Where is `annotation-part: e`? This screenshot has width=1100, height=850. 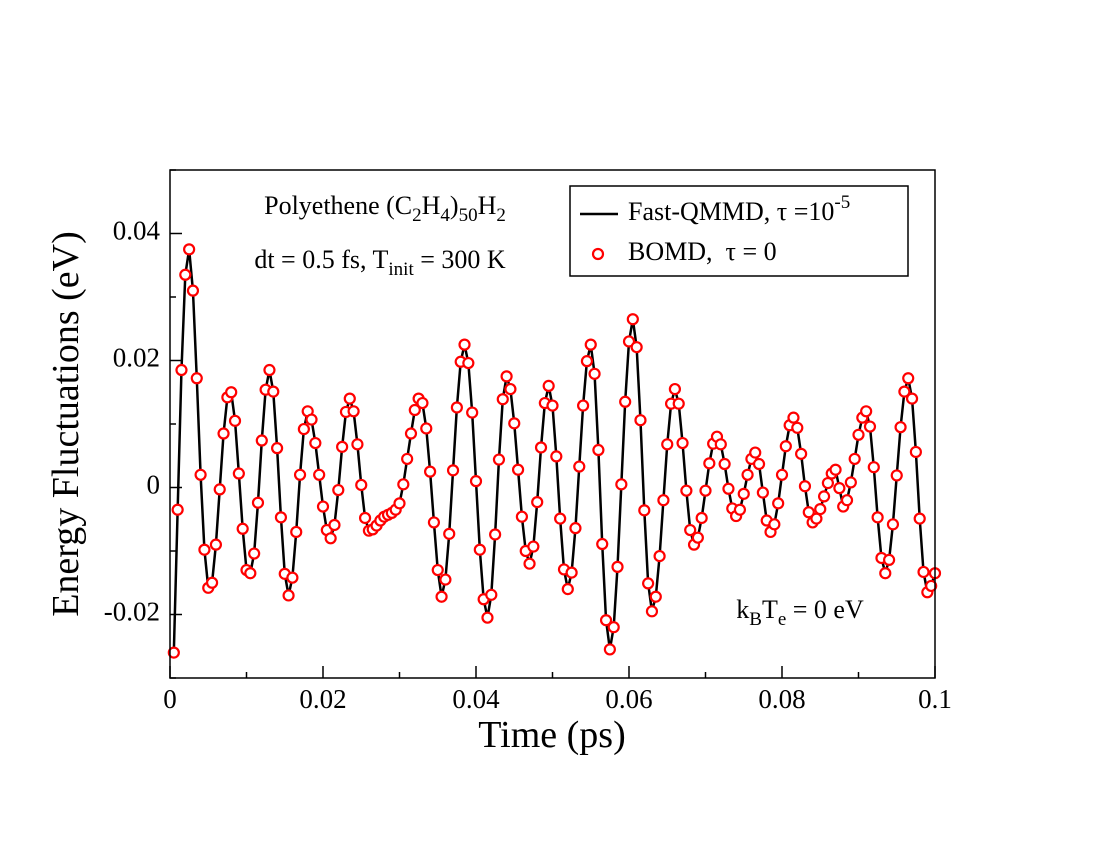
annotation-part: e is located at coordinates (782, 619).